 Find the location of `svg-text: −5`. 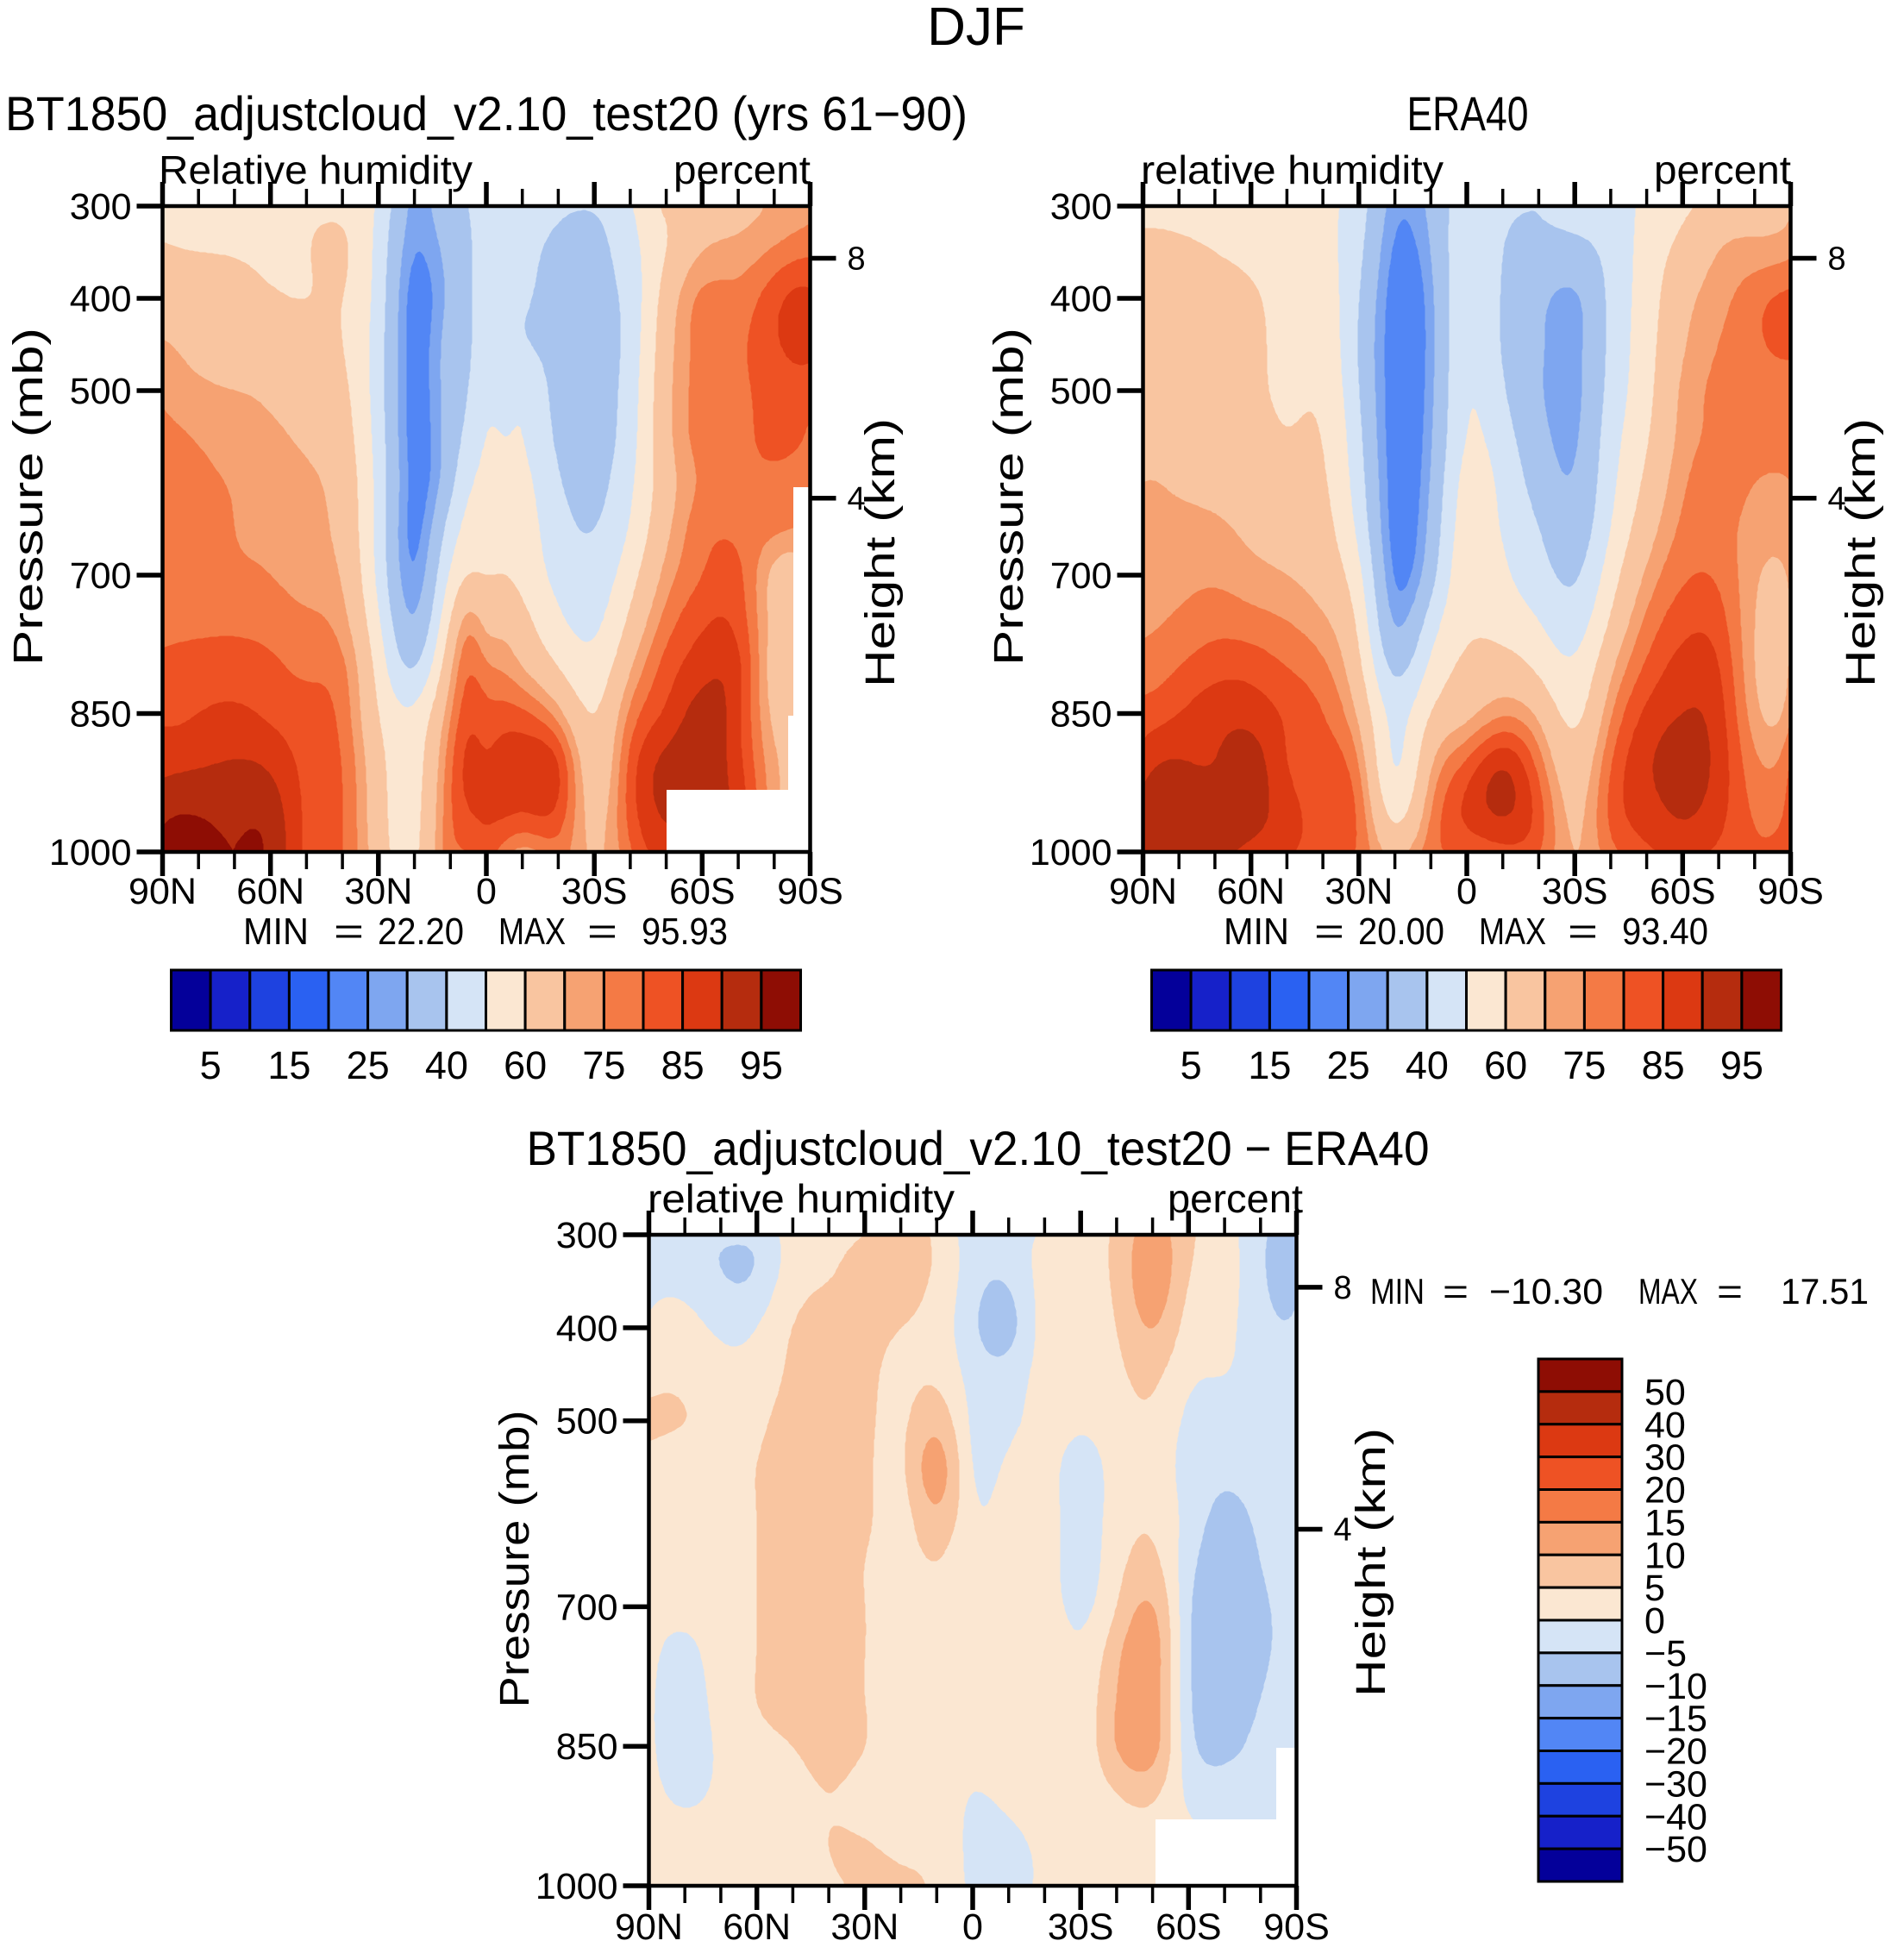

svg-text: −5 is located at coordinates (1666, 1654).